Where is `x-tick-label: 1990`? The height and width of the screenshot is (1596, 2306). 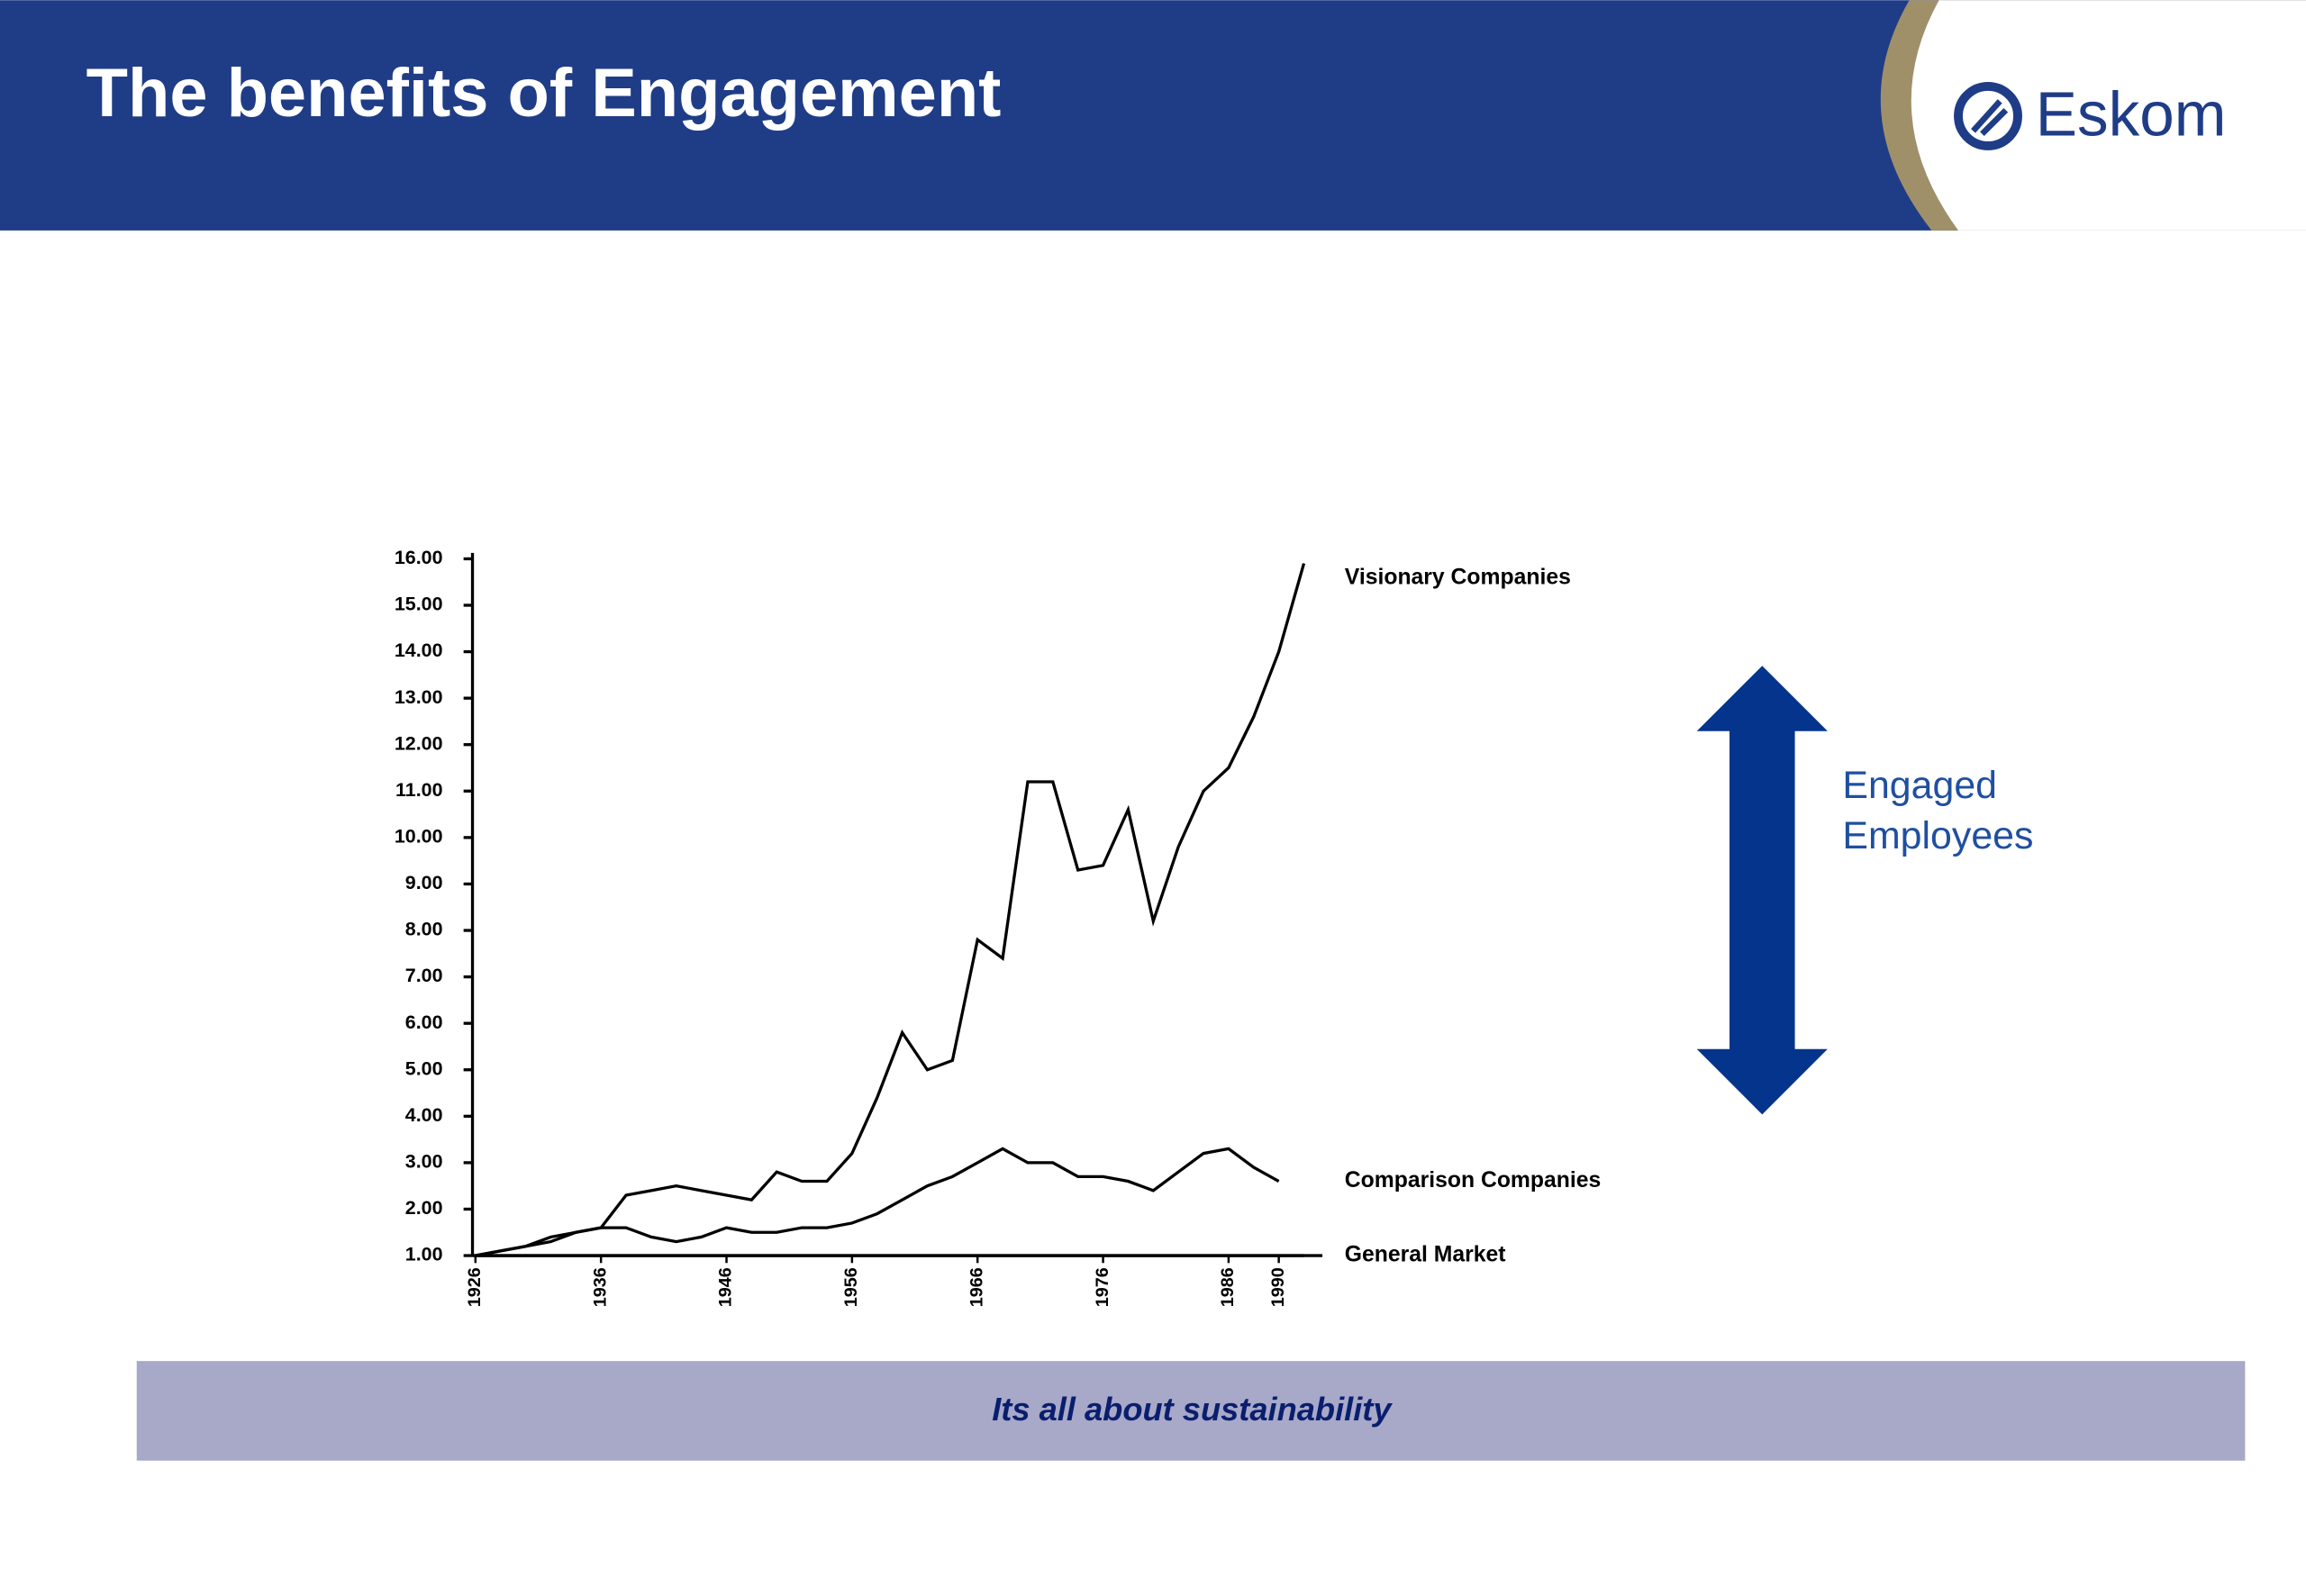 x-tick-label: 1990 is located at coordinates (1278, 1287).